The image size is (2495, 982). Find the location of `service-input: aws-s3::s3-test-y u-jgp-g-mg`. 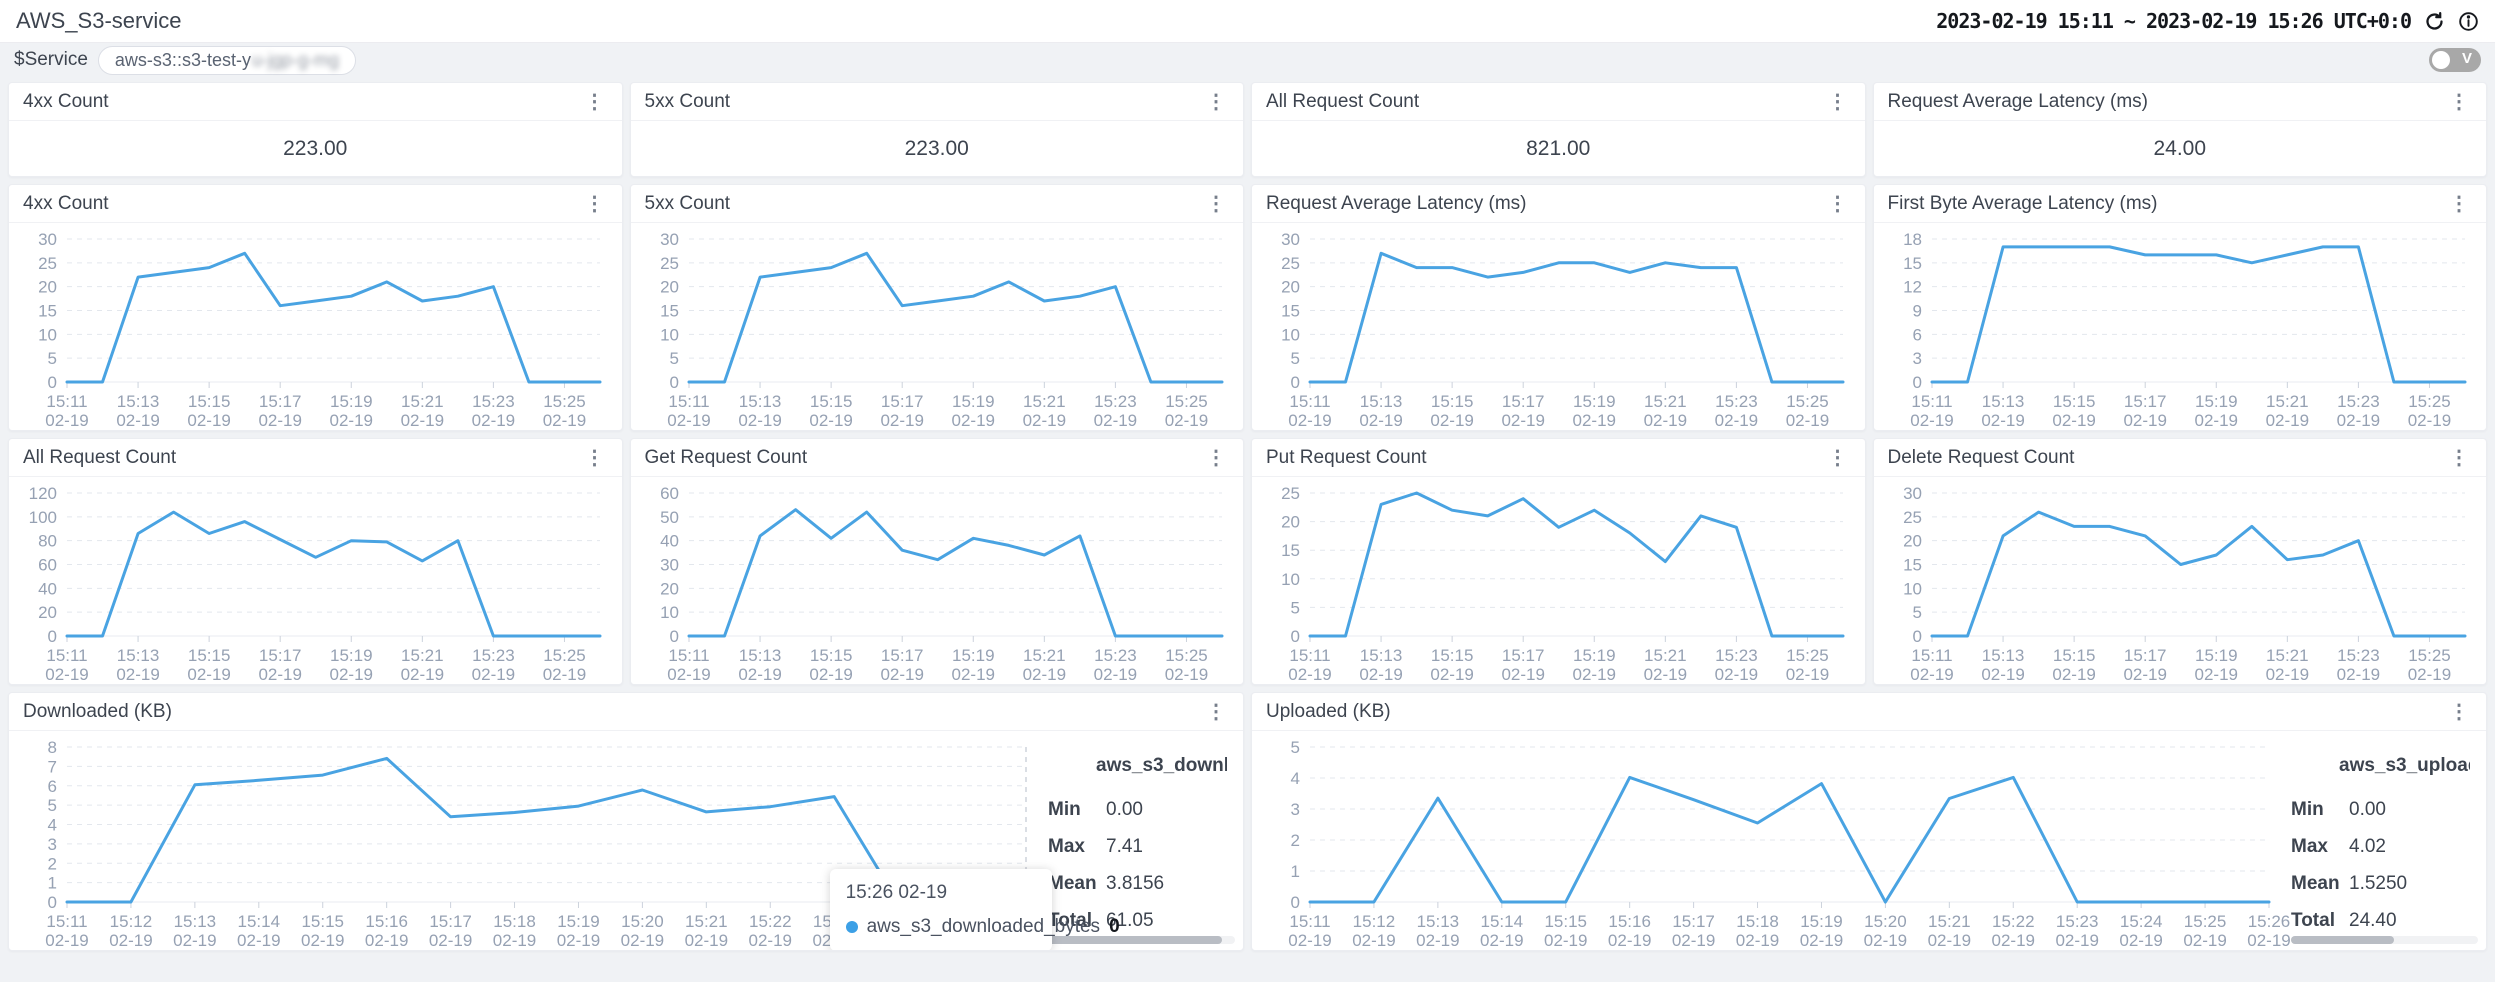

service-input: aws-s3::s3-test-y u-jgp-g-mg is located at coordinates (226, 60).